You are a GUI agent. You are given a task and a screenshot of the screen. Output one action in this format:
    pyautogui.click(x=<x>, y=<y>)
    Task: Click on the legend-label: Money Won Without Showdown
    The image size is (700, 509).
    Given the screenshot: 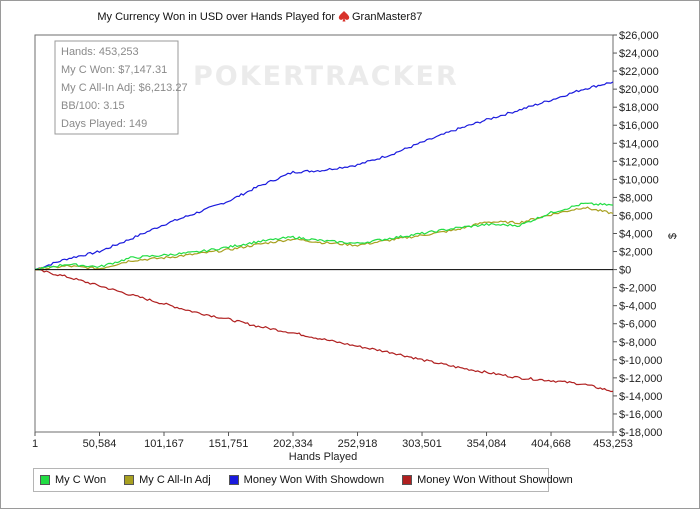 What is the action you would take?
    pyautogui.click(x=495, y=480)
    